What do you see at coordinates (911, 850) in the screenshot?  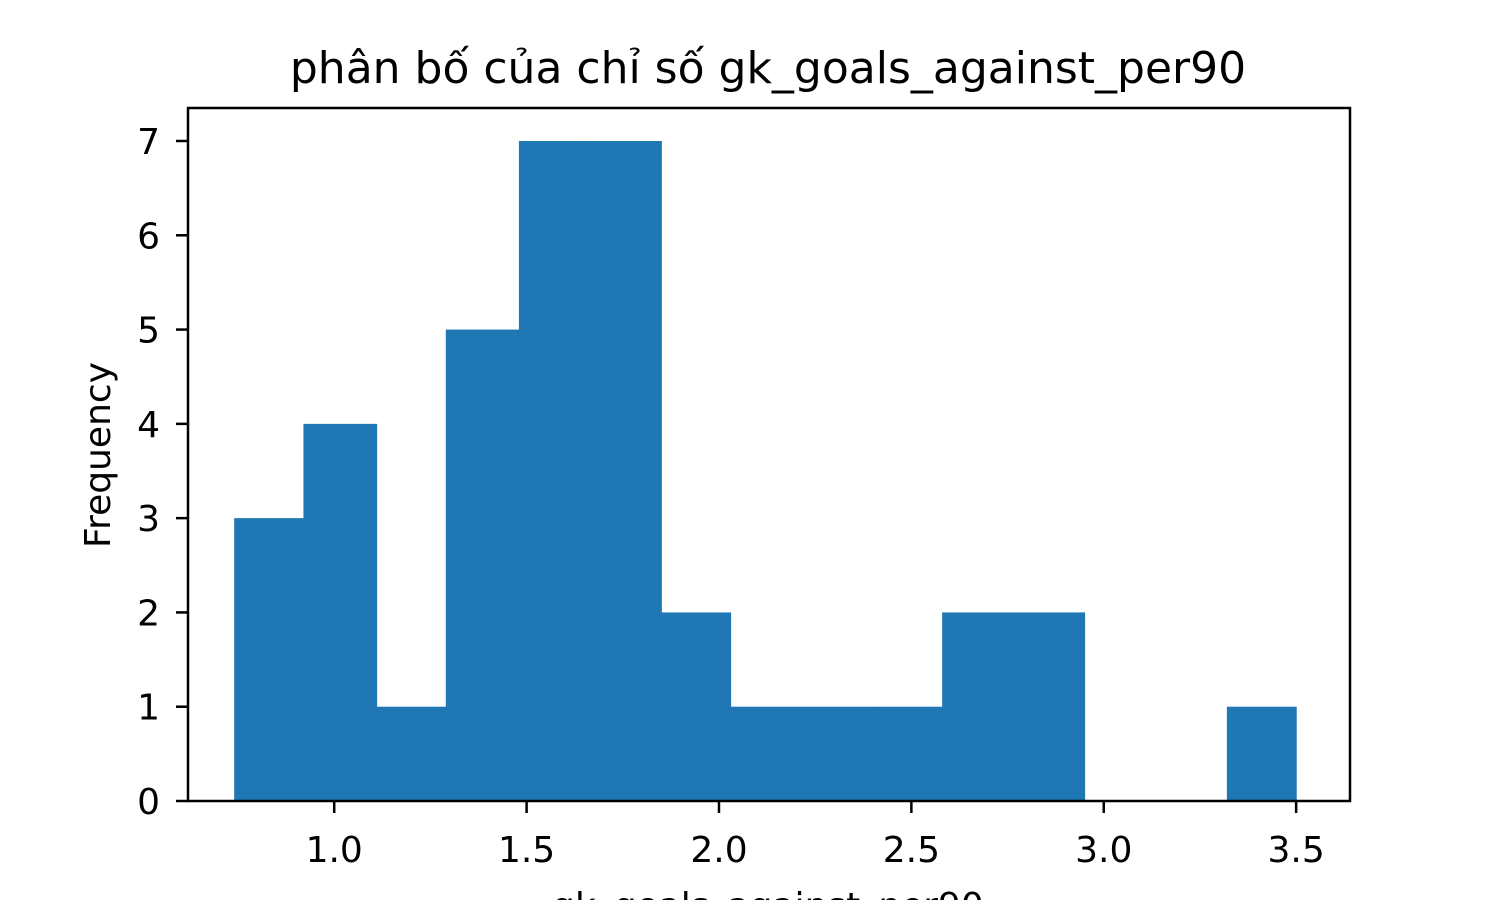 I see `x-tick-label: 2.5` at bounding box center [911, 850].